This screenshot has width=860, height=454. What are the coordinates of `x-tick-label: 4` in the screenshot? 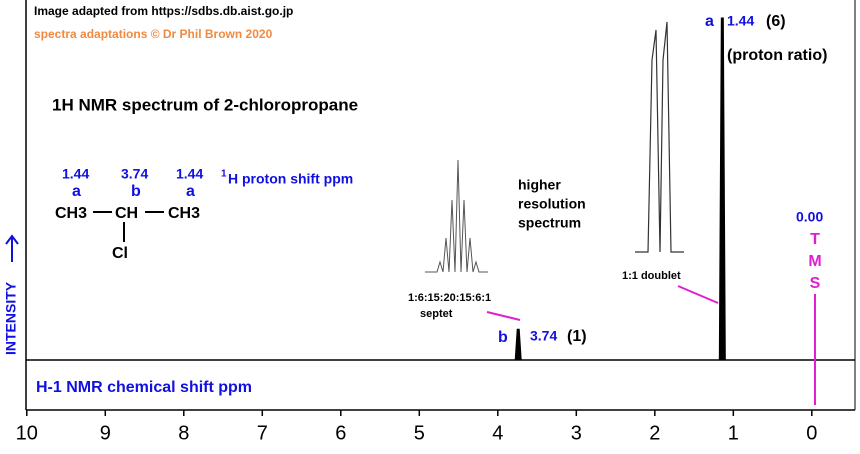 It's located at (497, 433).